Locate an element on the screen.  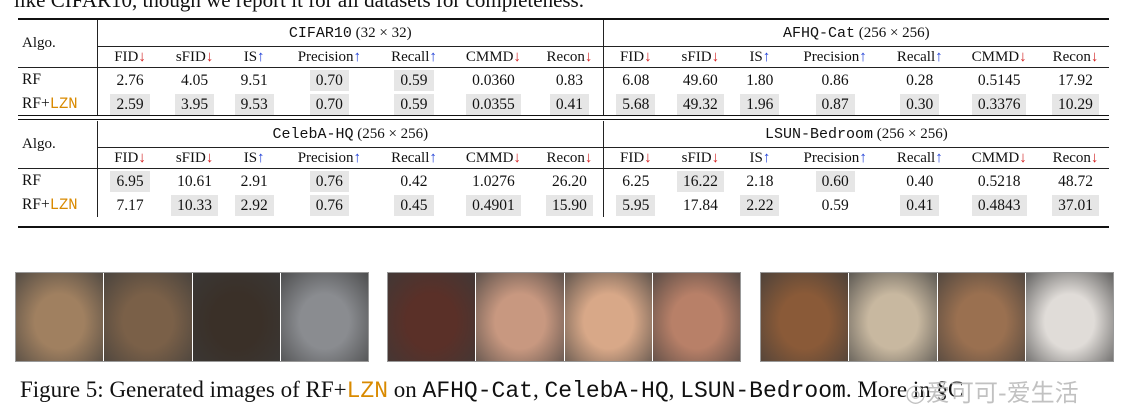
dataset-header: LSUN-Bedroom (256 × 256) is located at coordinates (855, 134).